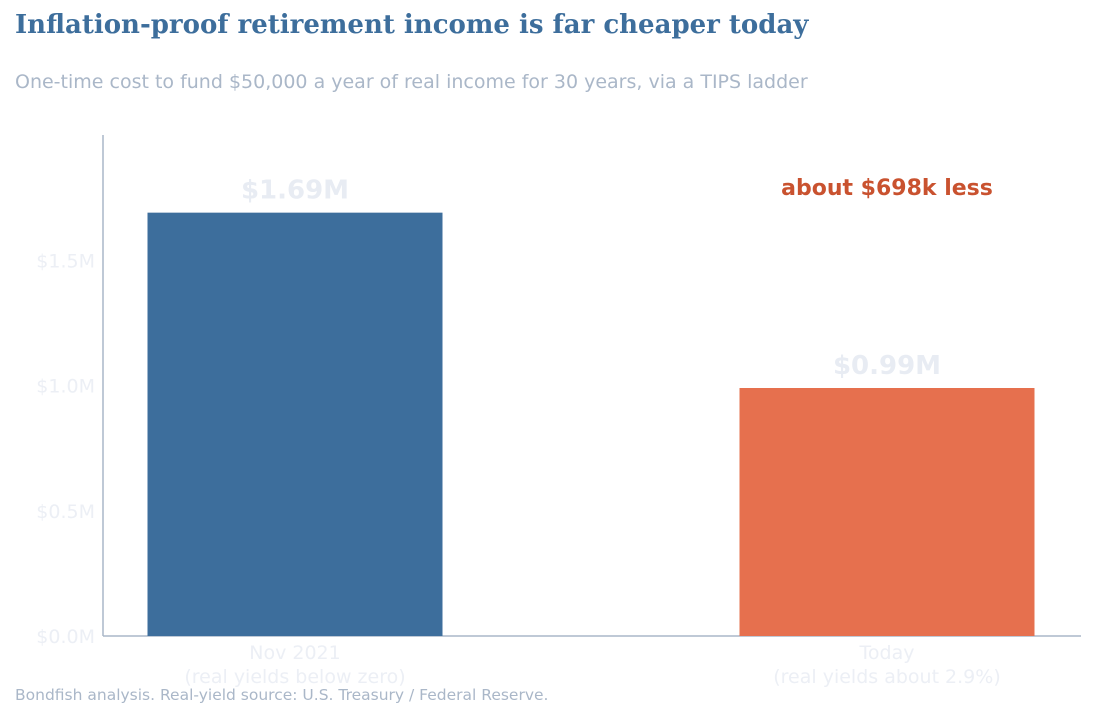  What do you see at coordinates (65, 637) in the screenshot?
I see `y-tick-label: $0.0M` at bounding box center [65, 637].